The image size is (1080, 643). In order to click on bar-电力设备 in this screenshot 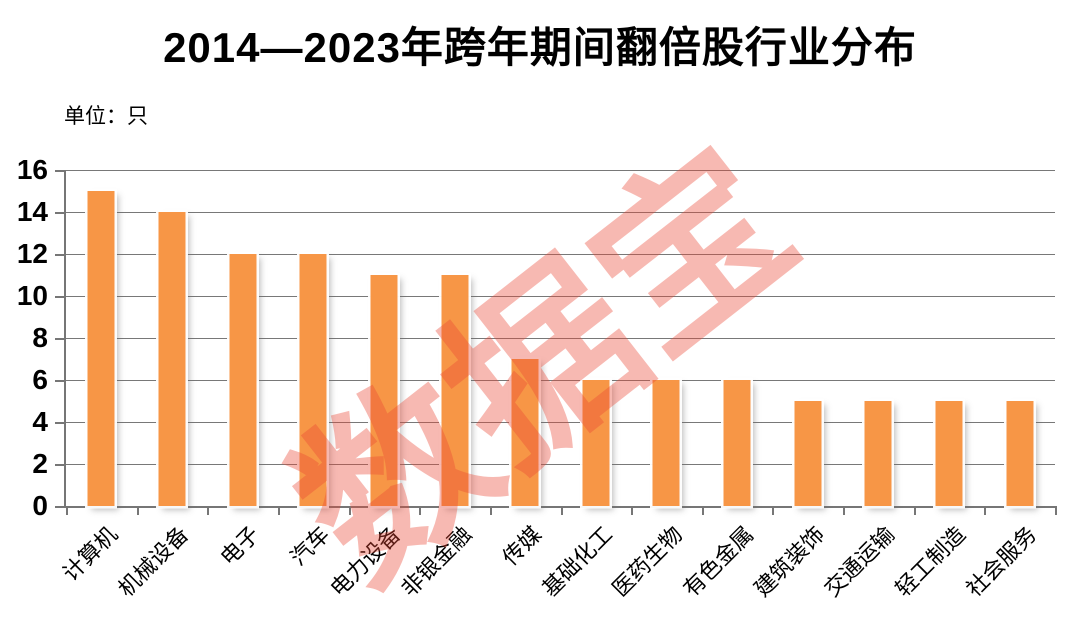, I will do `click(384, 390)`.